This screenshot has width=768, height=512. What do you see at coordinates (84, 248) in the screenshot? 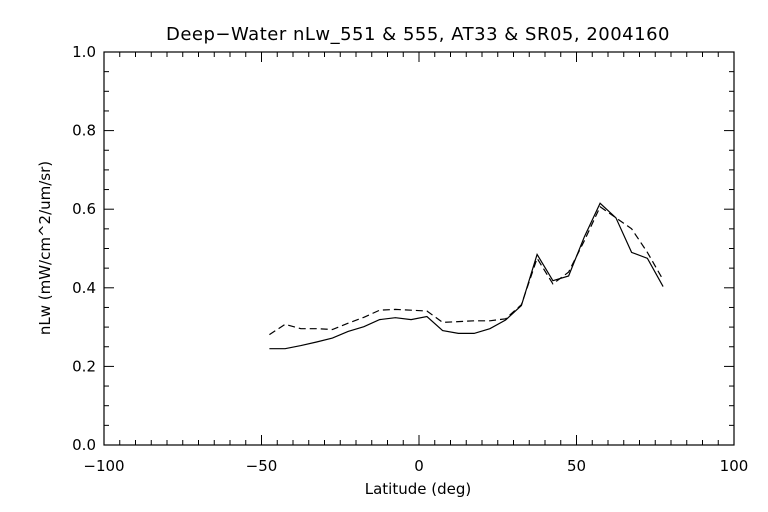
I see `y-axis-tick-labels: 0.0 0.2 0.4 0.6 0.8 1.0` at bounding box center [84, 248].